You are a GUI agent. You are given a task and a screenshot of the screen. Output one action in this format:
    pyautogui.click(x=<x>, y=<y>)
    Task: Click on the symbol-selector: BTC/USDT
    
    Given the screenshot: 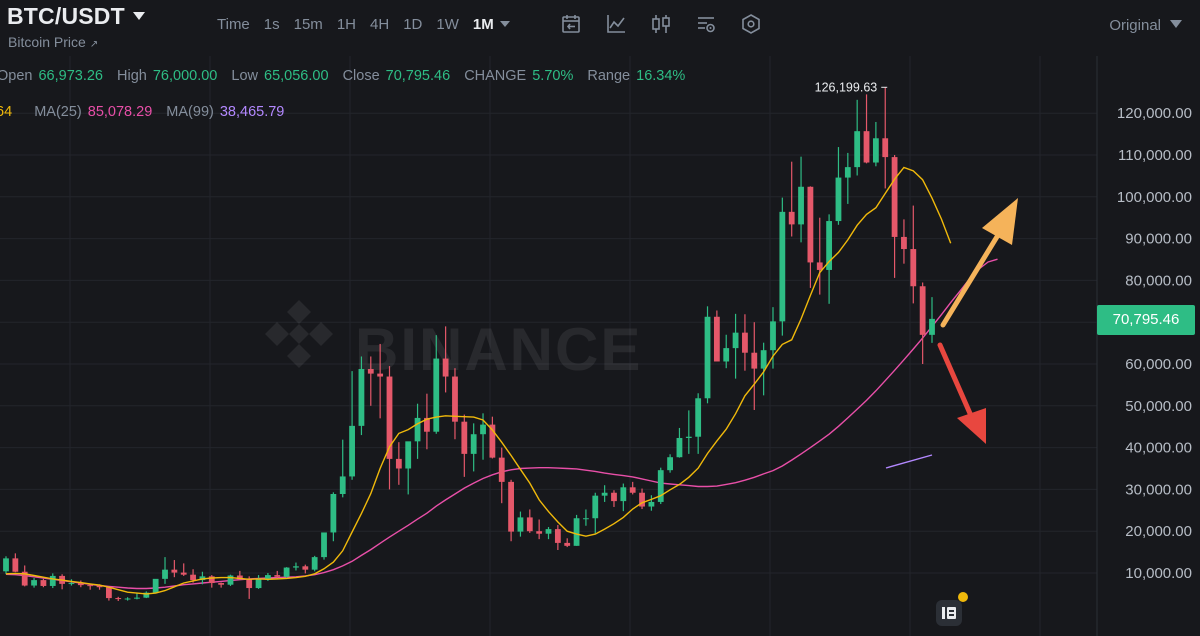 What is the action you would take?
    pyautogui.click(x=76, y=16)
    